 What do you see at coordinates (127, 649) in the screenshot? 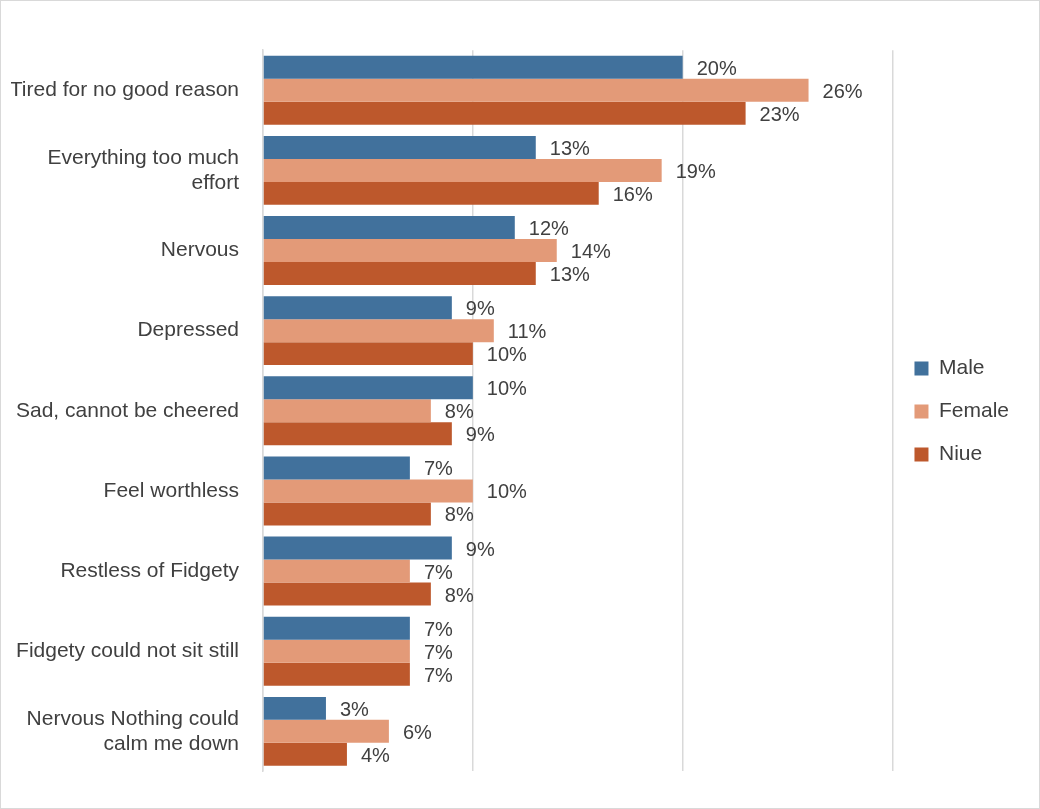
I see `y-tick-label: Fidgety could not sit still` at bounding box center [127, 649].